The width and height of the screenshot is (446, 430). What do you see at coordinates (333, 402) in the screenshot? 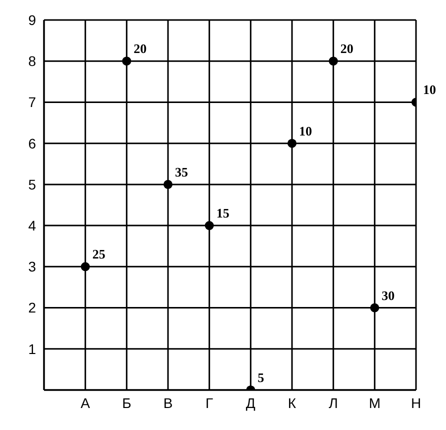
I see `x-tick-label: Л` at bounding box center [333, 402].